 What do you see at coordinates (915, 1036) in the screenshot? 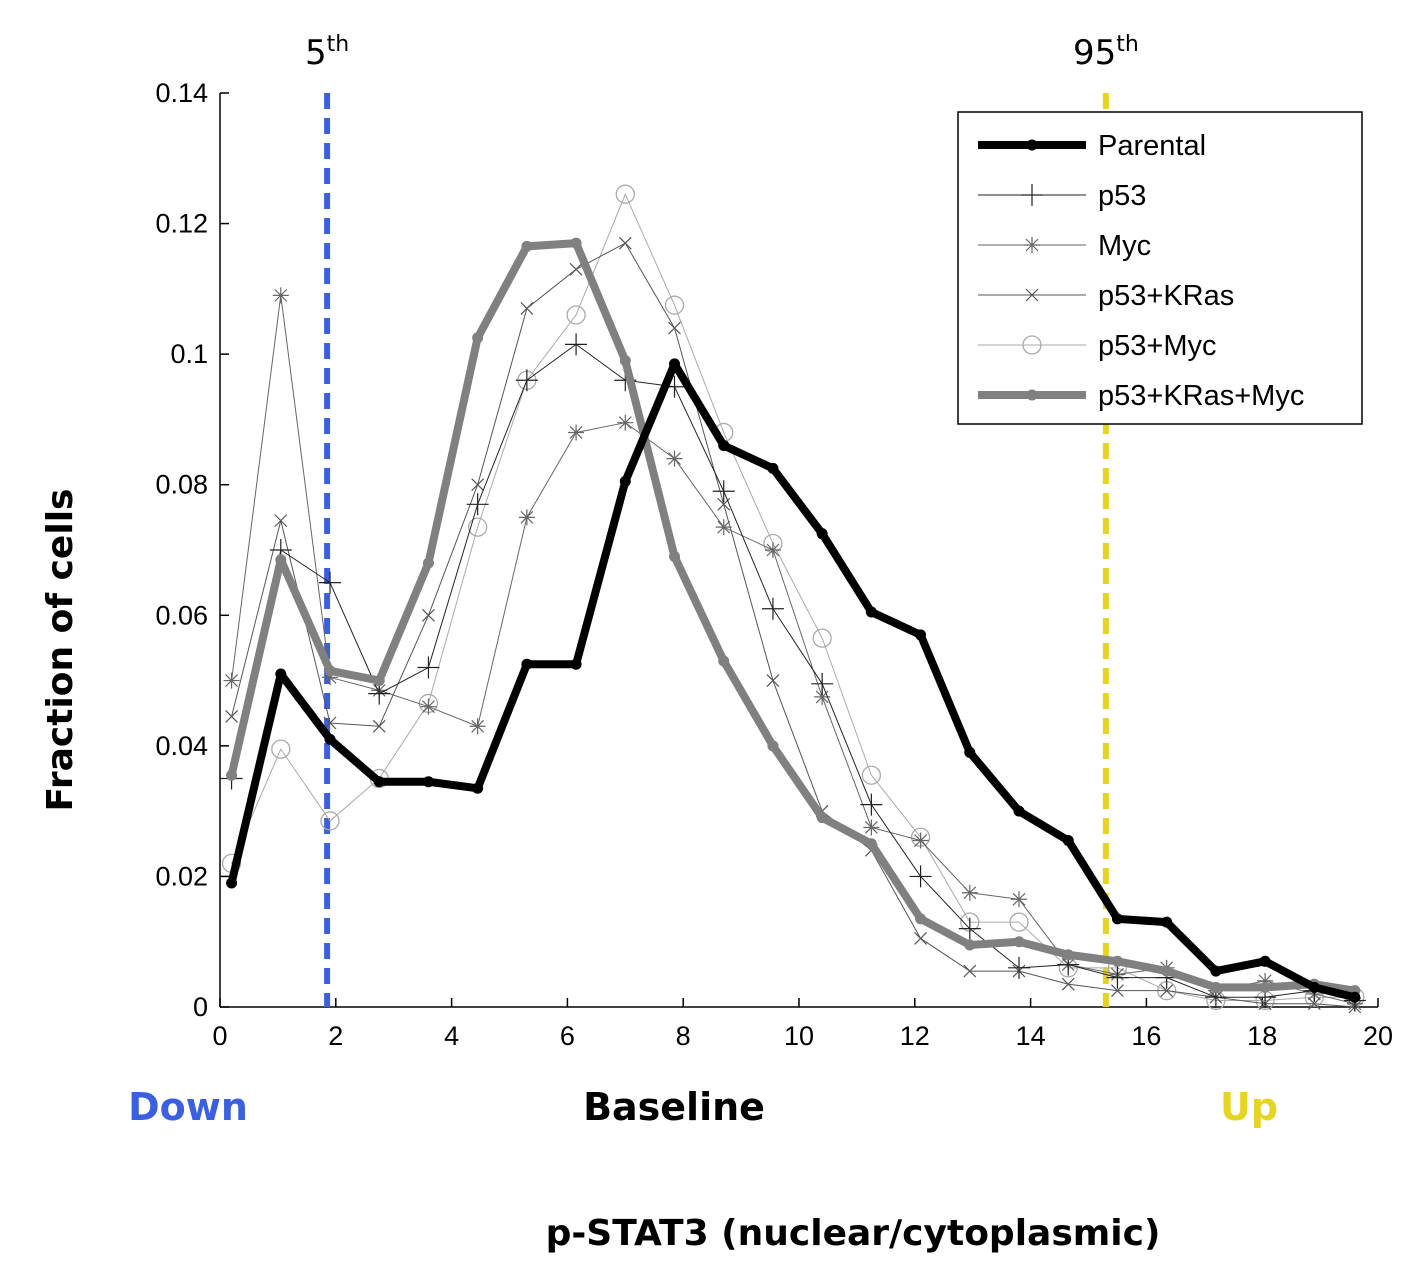
I see `x-tick-label: 12` at bounding box center [915, 1036].